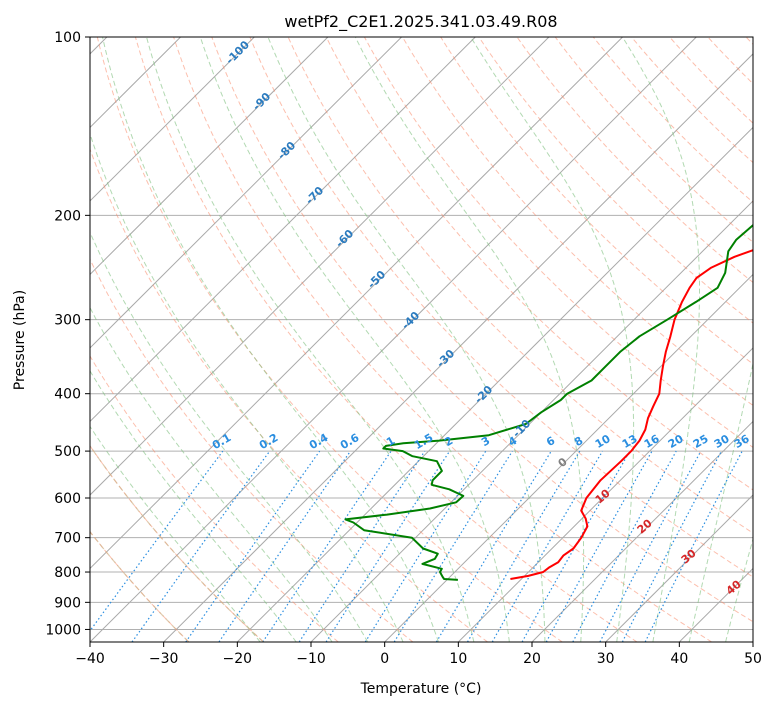 The height and width of the screenshot is (708, 775). What do you see at coordinates (311, 659) in the screenshot?
I see `x-tick-label: −10` at bounding box center [311, 659].